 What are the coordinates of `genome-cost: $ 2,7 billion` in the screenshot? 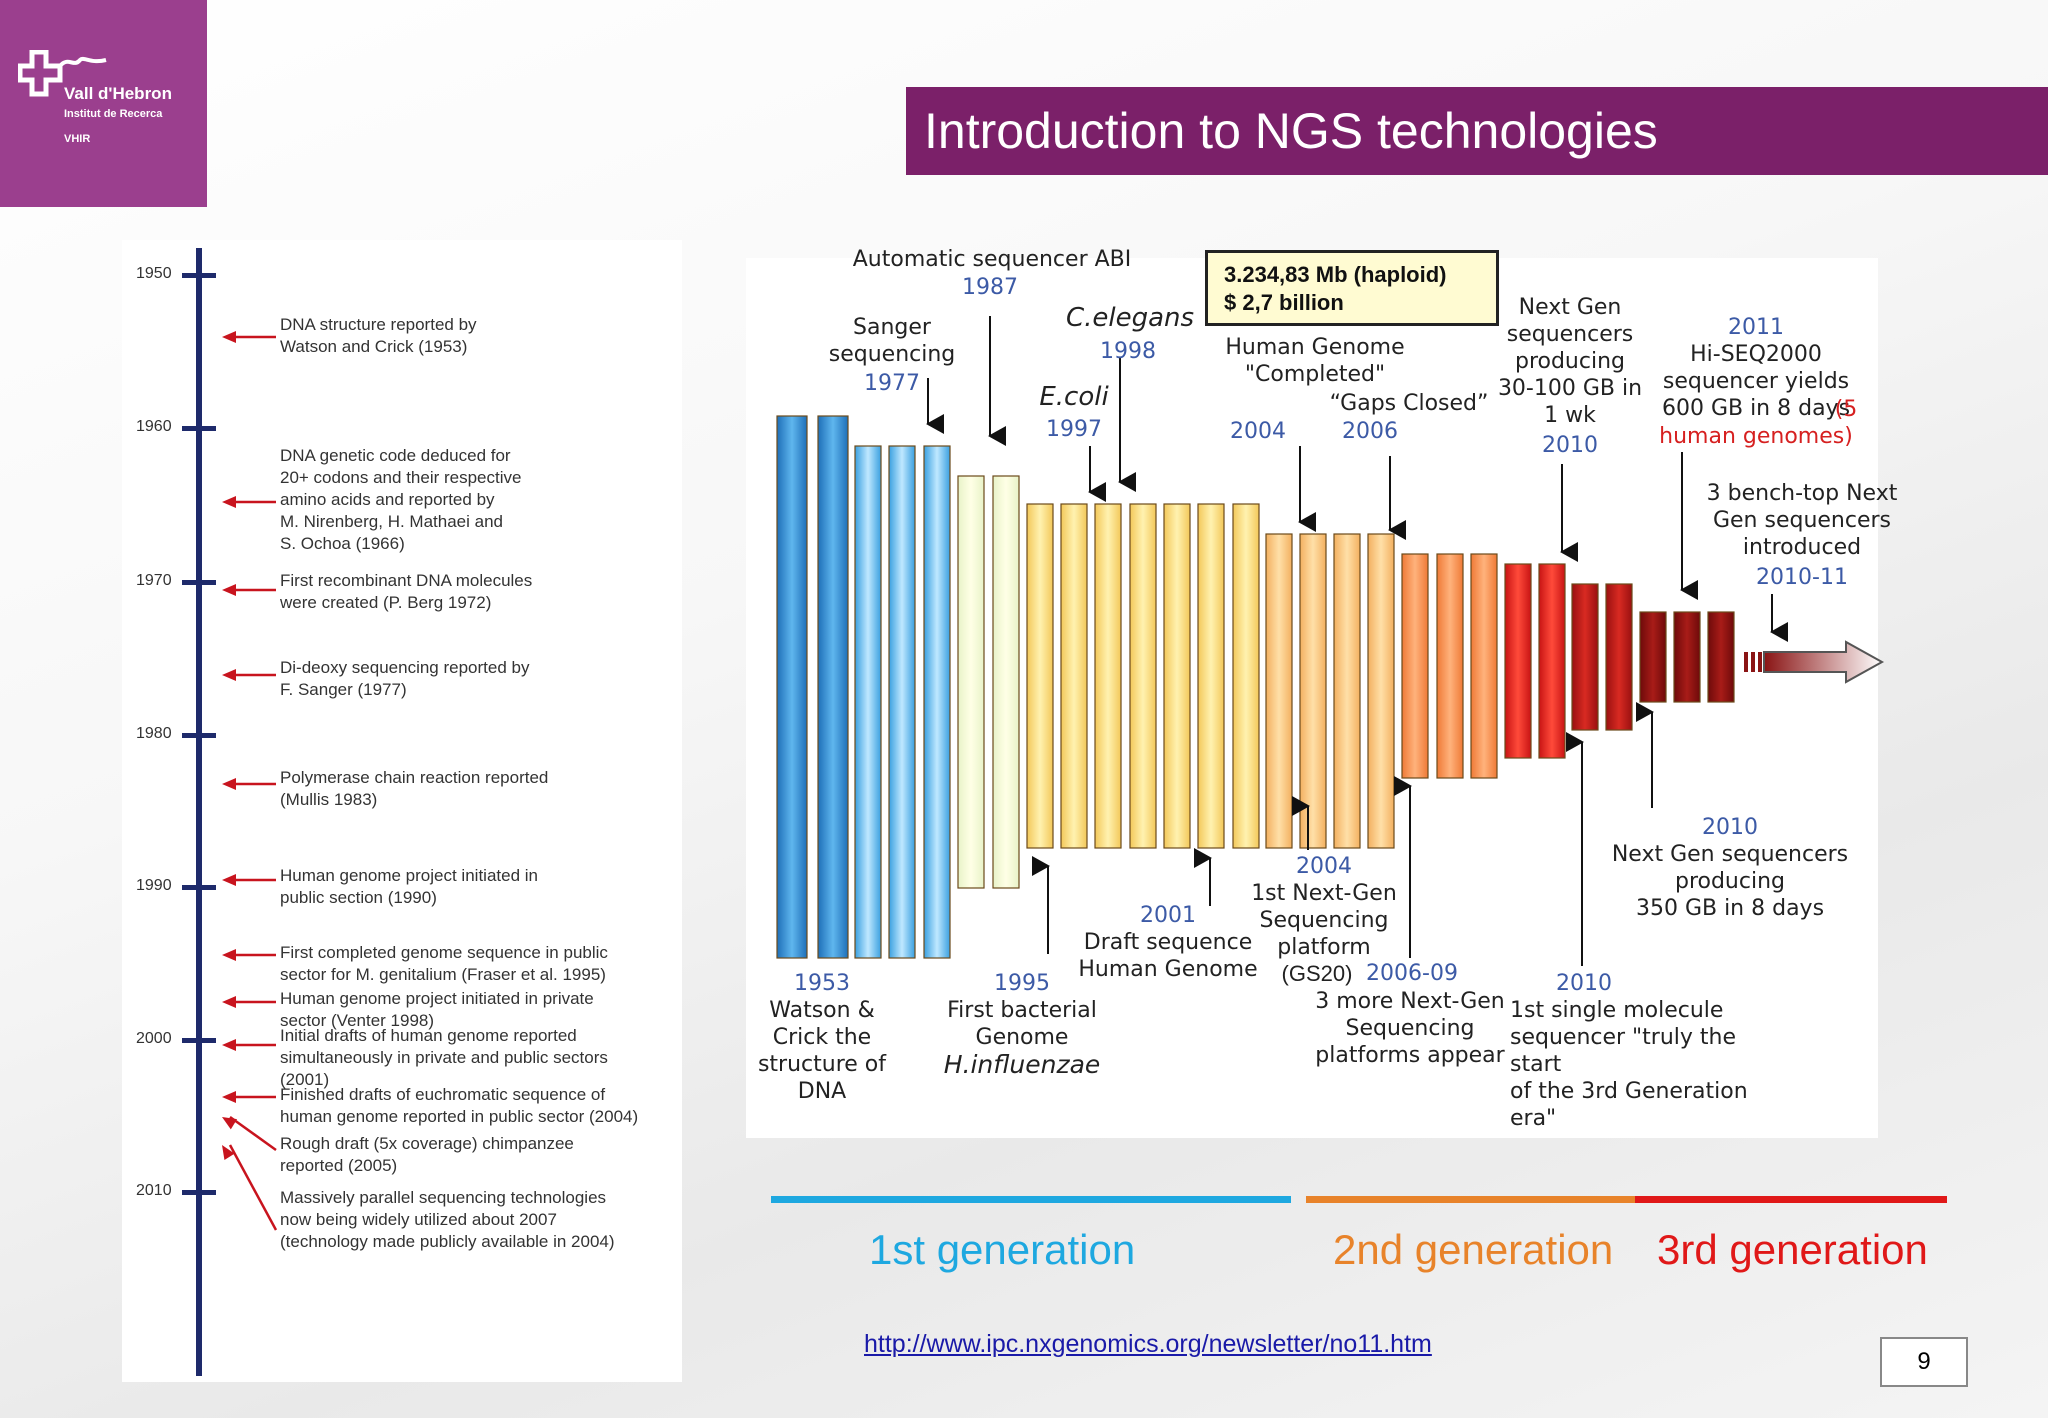 It's located at (1284, 302).